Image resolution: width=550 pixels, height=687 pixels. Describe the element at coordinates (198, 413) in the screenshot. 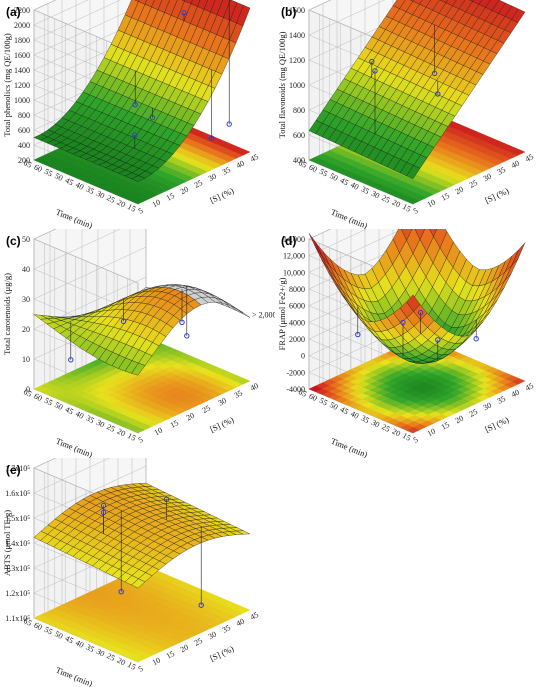

I see `x-ticks: 5 10 15 20 25 30 35 40` at that location.